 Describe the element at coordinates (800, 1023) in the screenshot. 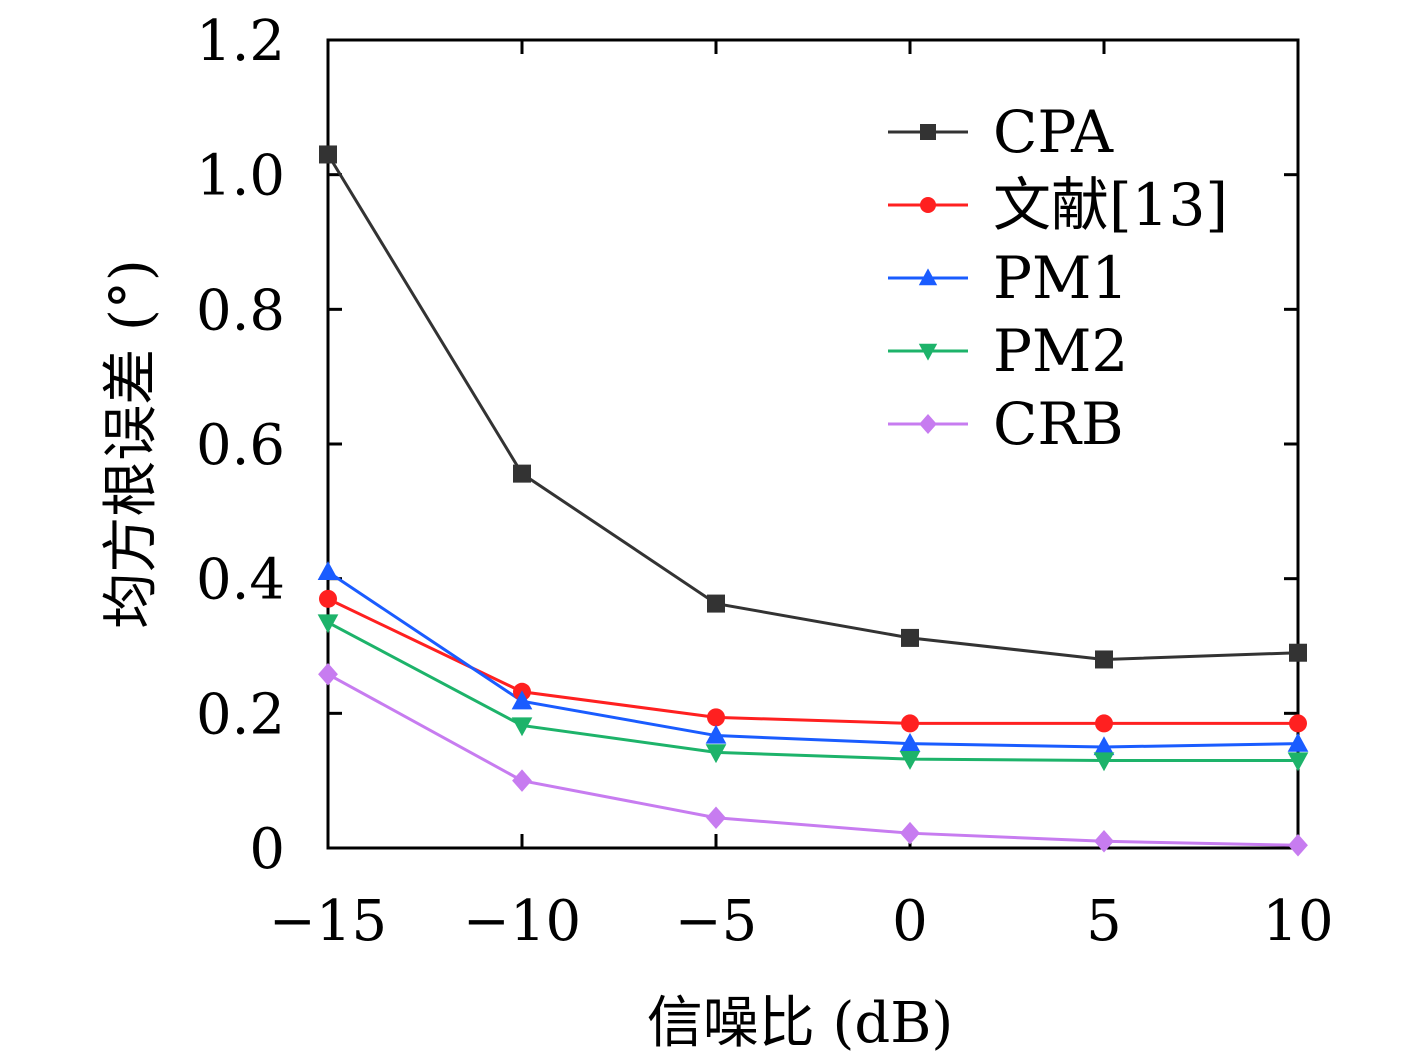

I see `x-axis-title: 信噪比 (dB)` at that location.